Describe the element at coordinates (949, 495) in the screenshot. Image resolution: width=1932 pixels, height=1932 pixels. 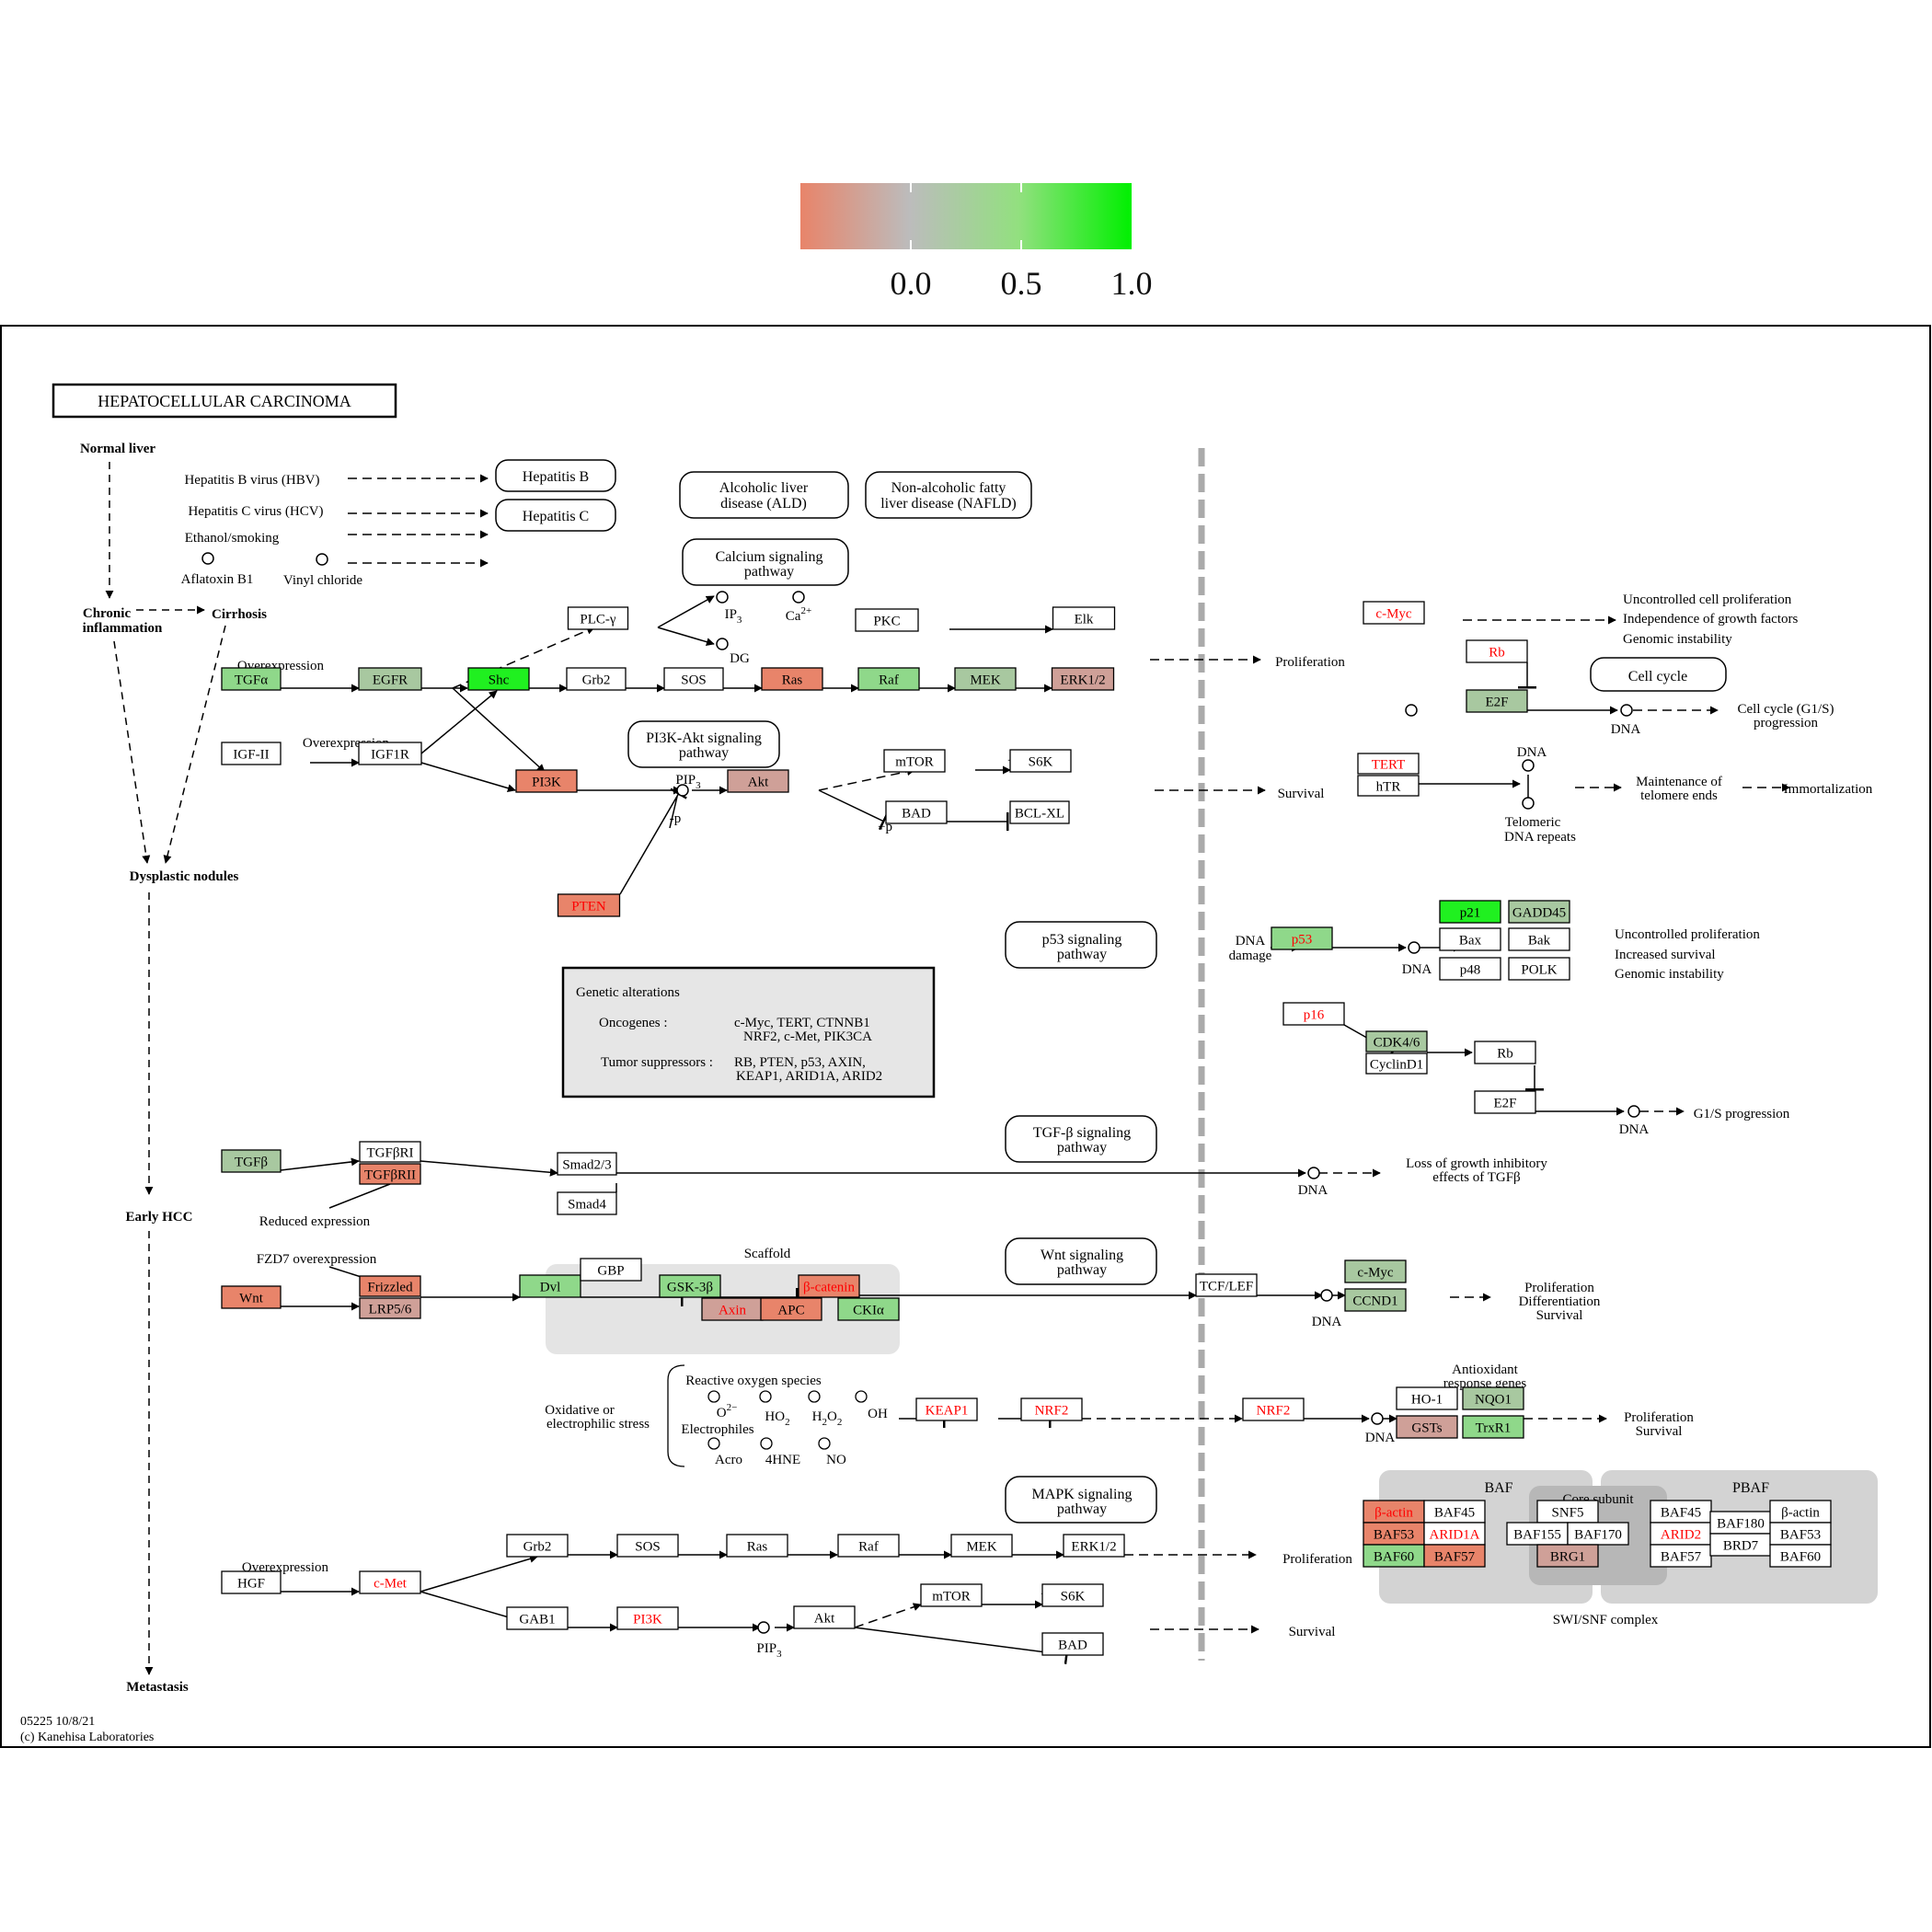
I see `link-nafld: Non-alcoholic fatty liver disease (NAFLD)` at that location.